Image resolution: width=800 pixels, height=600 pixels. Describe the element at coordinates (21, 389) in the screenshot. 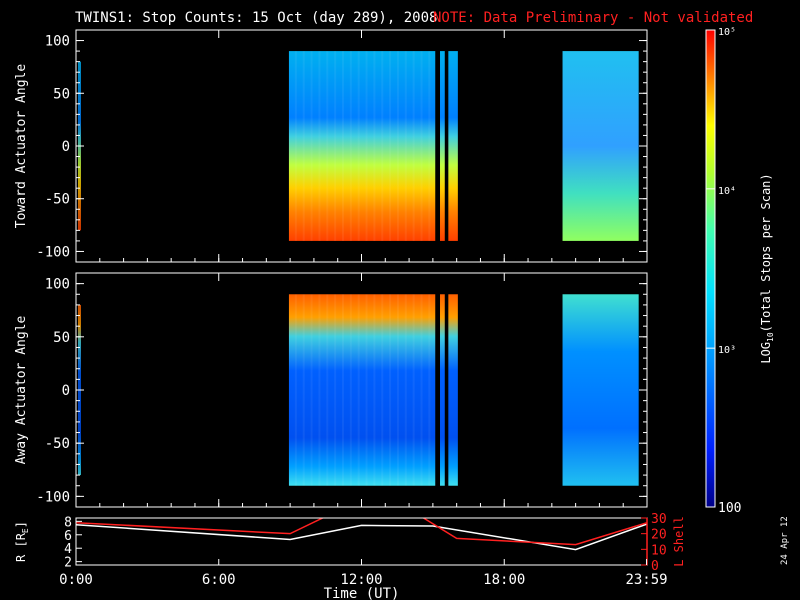

I see `away-ylabel: Away Actuator Angle` at that location.